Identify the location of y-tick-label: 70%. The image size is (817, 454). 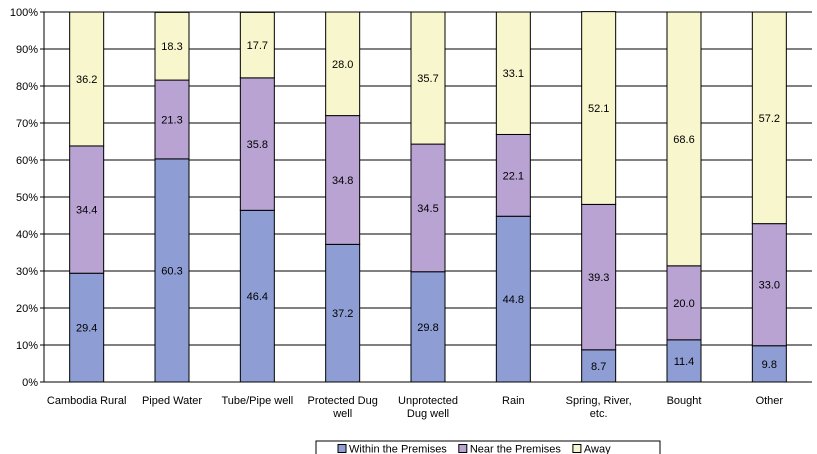
(27, 124).